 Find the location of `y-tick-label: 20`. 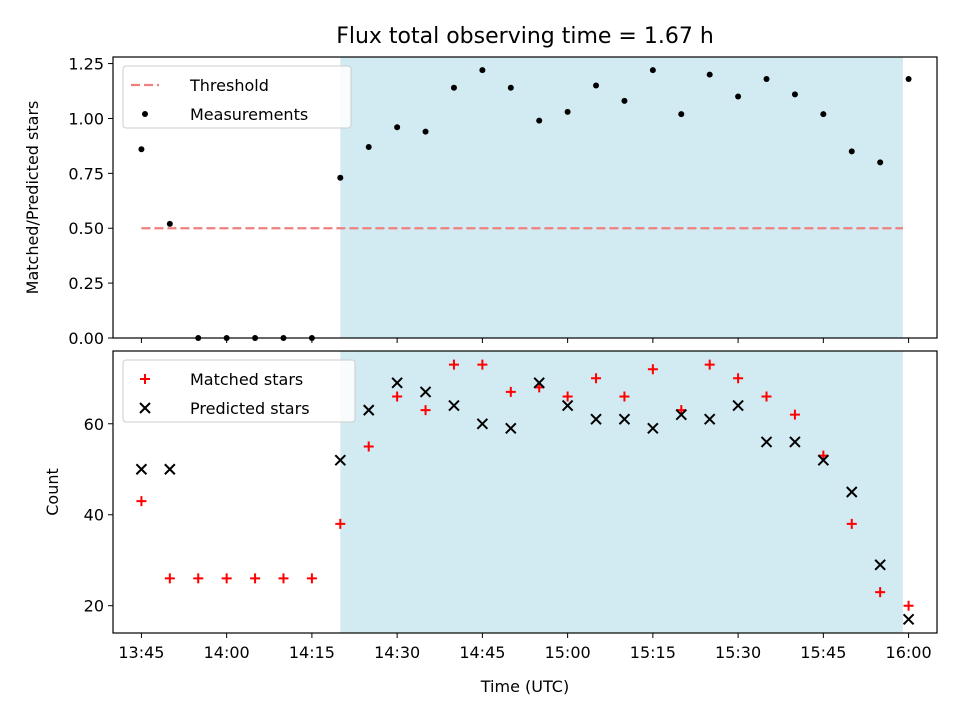

y-tick-label: 20 is located at coordinates (94, 606).